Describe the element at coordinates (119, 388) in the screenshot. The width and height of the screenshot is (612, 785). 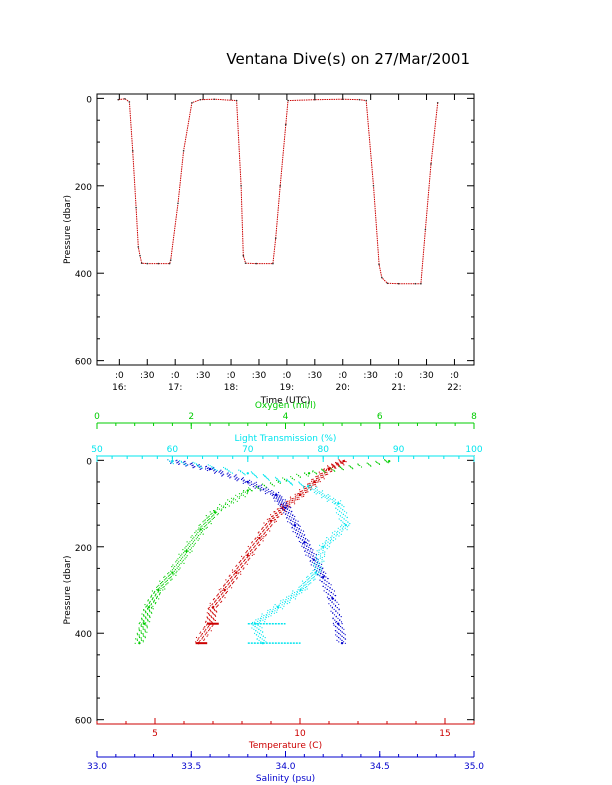
I see `x-hour-label: 16:` at that location.